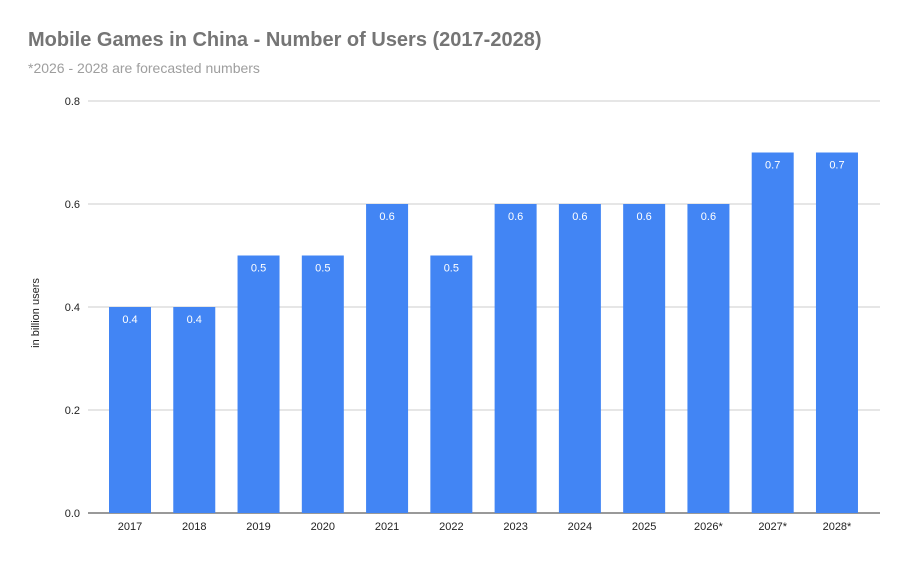 Image resolution: width=908 pixels, height=561 pixels. I want to click on y-tick-label: 0.2, so click(72, 411).